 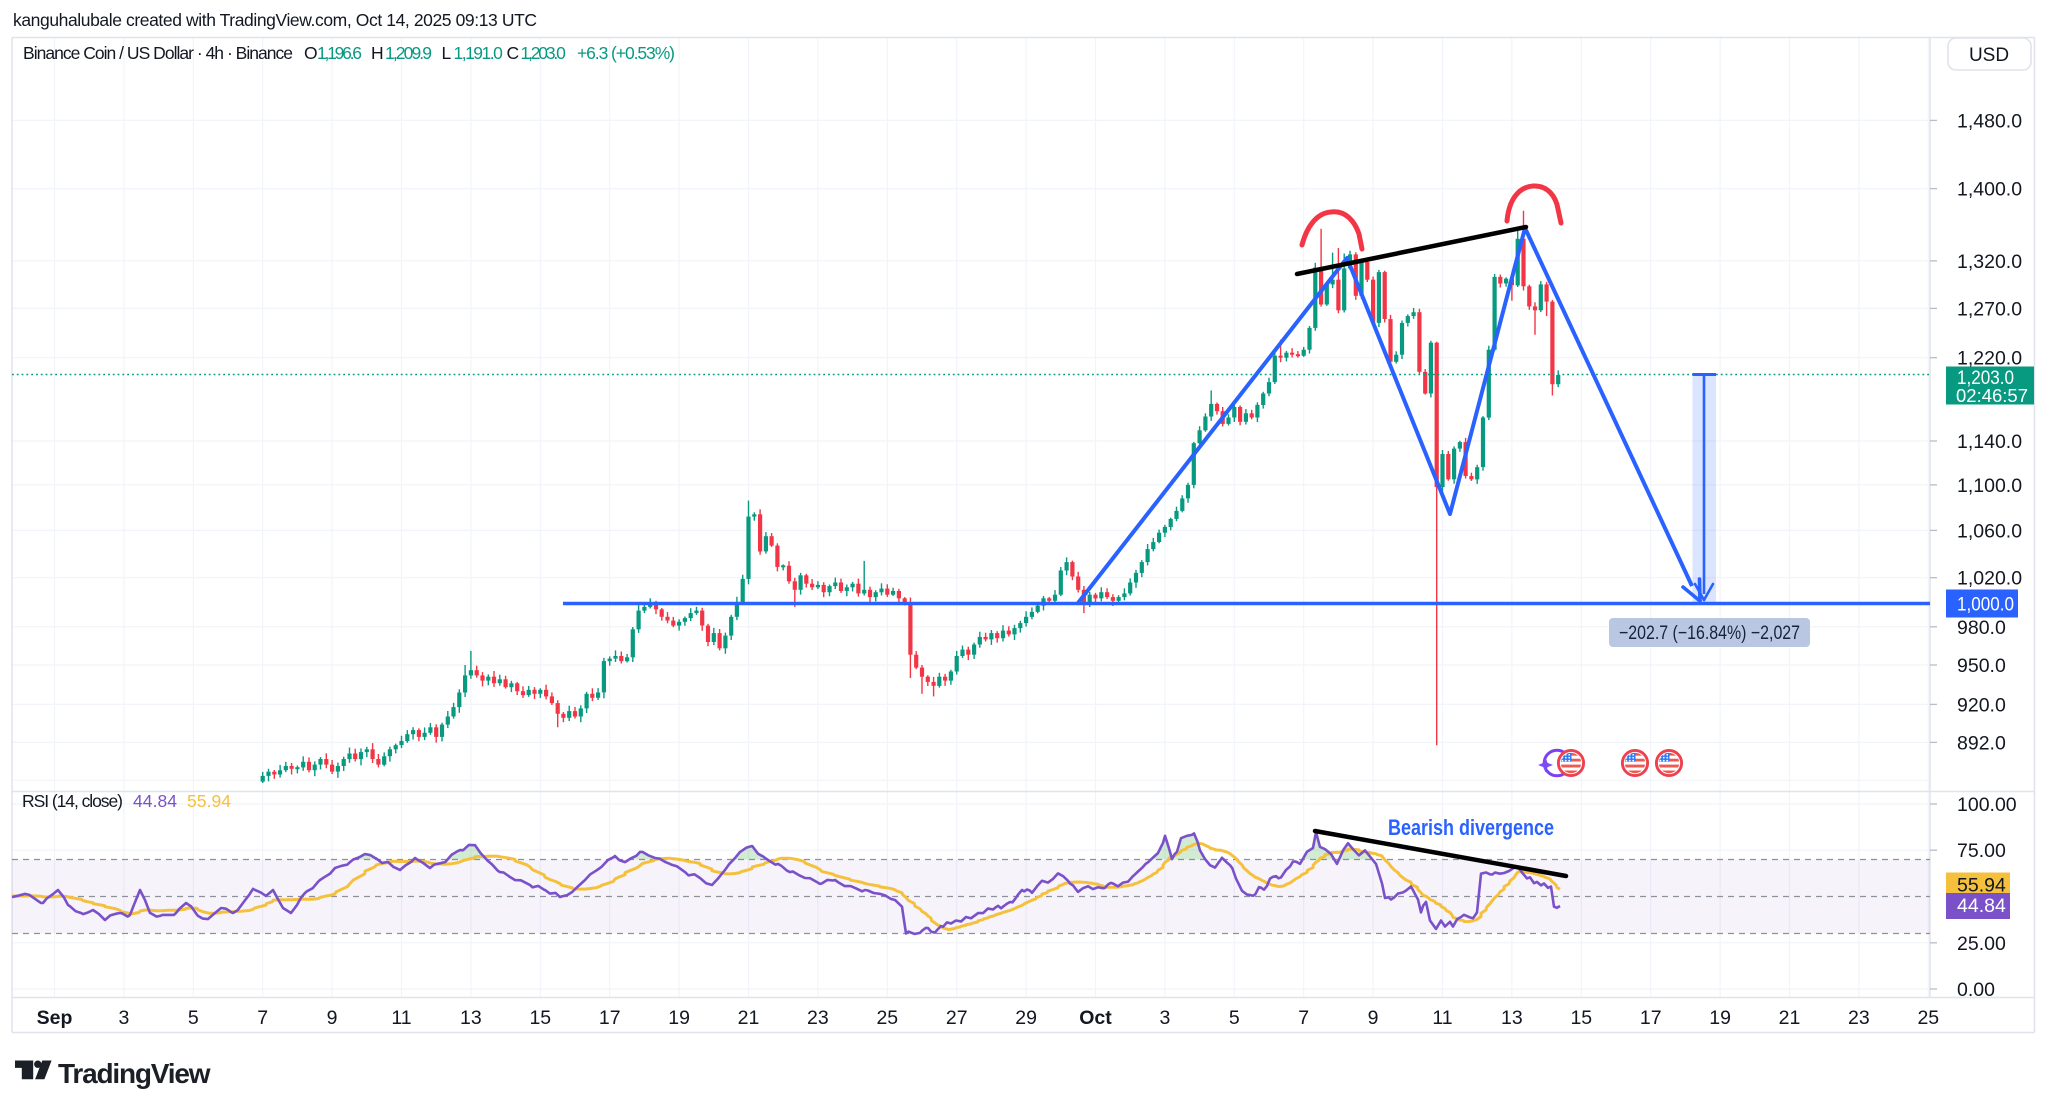 I want to click on svg-text: +6.3 (+0.53%), so click(x=626, y=53).